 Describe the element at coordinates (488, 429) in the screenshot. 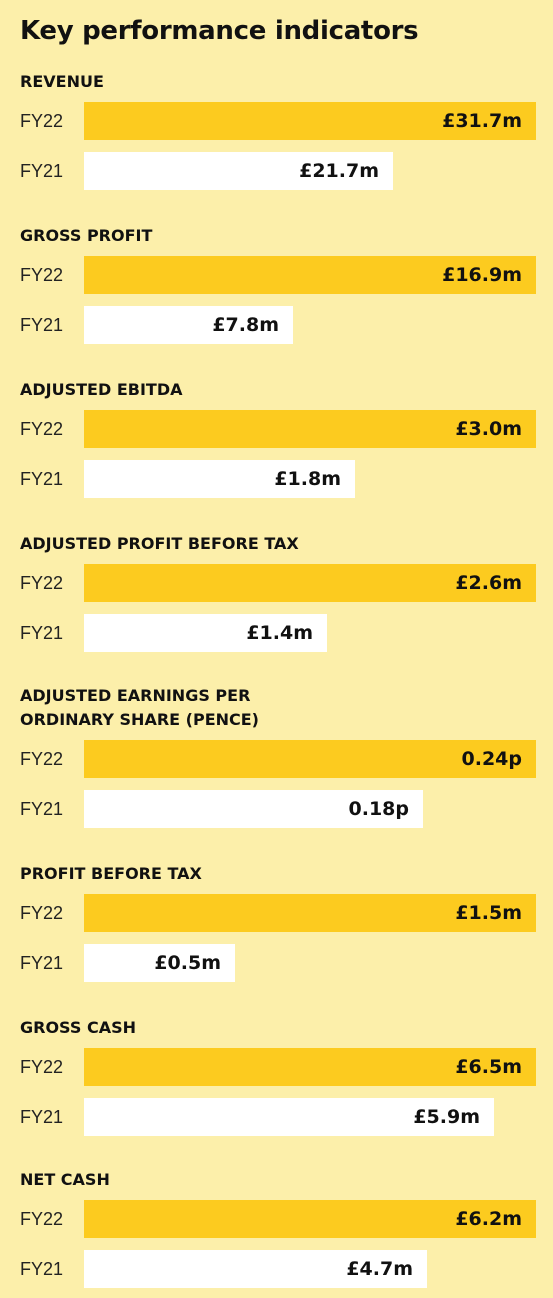

I see `data-label: £3.0m` at that location.